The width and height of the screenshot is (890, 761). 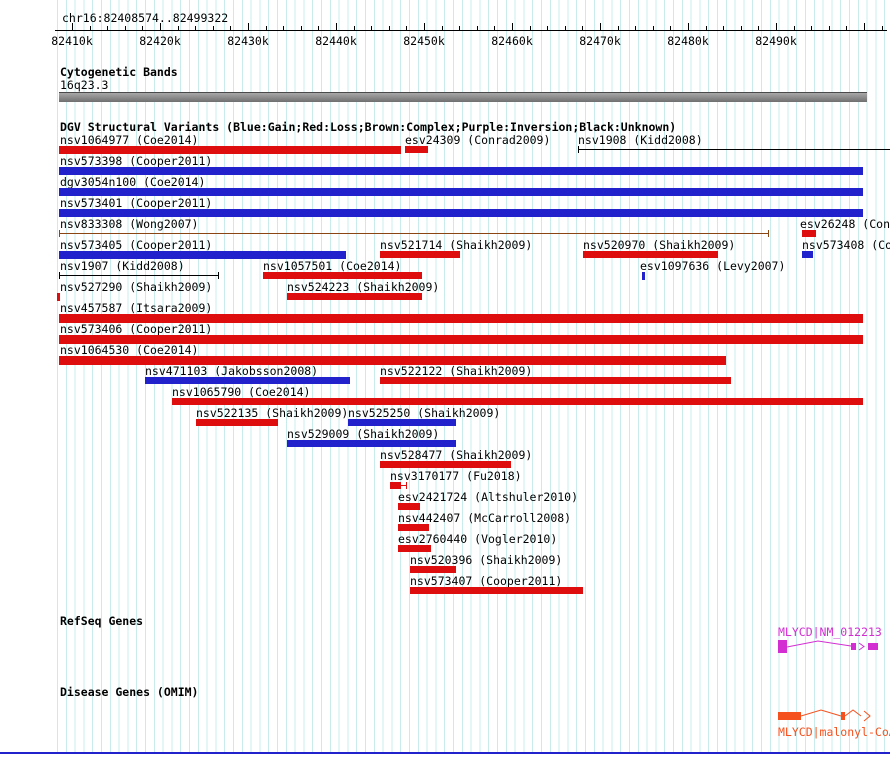 What do you see at coordinates (84, 85) in the screenshot?
I see `cytoband-label: 16q23.3` at bounding box center [84, 85].